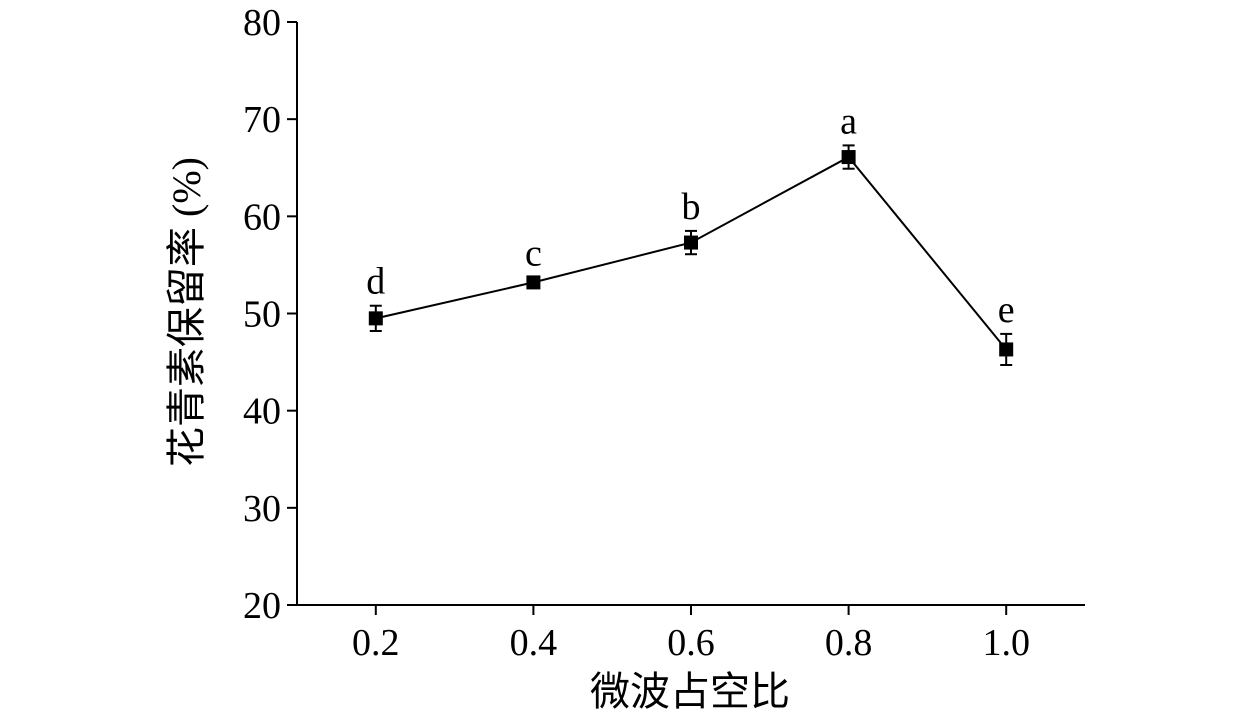 The width and height of the screenshot is (1260, 723). I want to click on significance-label: d, so click(375, 282).